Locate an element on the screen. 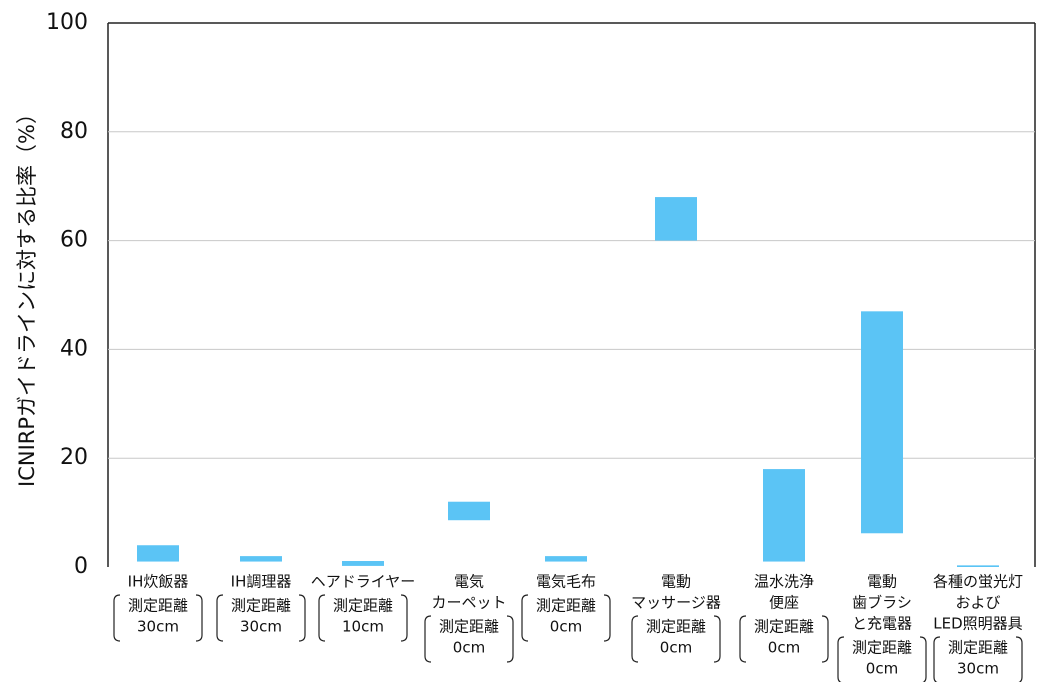  x-tick-label: マッサージ器 is located at coordinates (676, 603).